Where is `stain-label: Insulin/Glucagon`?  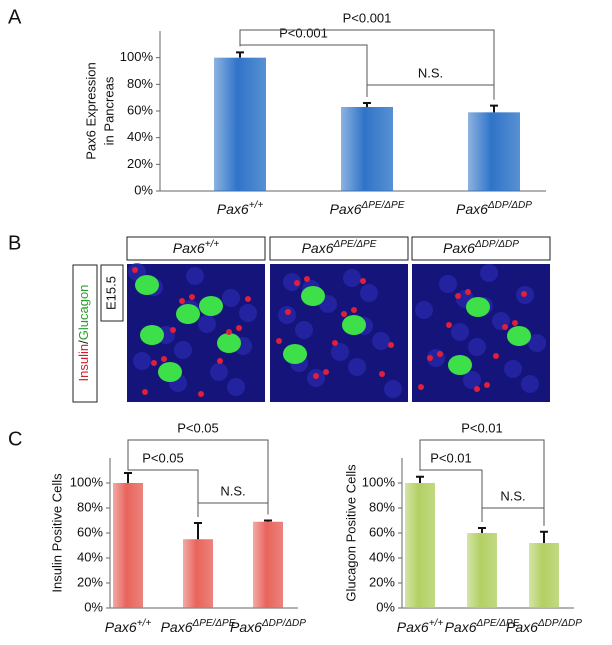
stain-label: Insulin/Glucagon is located at coordinates (83, 333).